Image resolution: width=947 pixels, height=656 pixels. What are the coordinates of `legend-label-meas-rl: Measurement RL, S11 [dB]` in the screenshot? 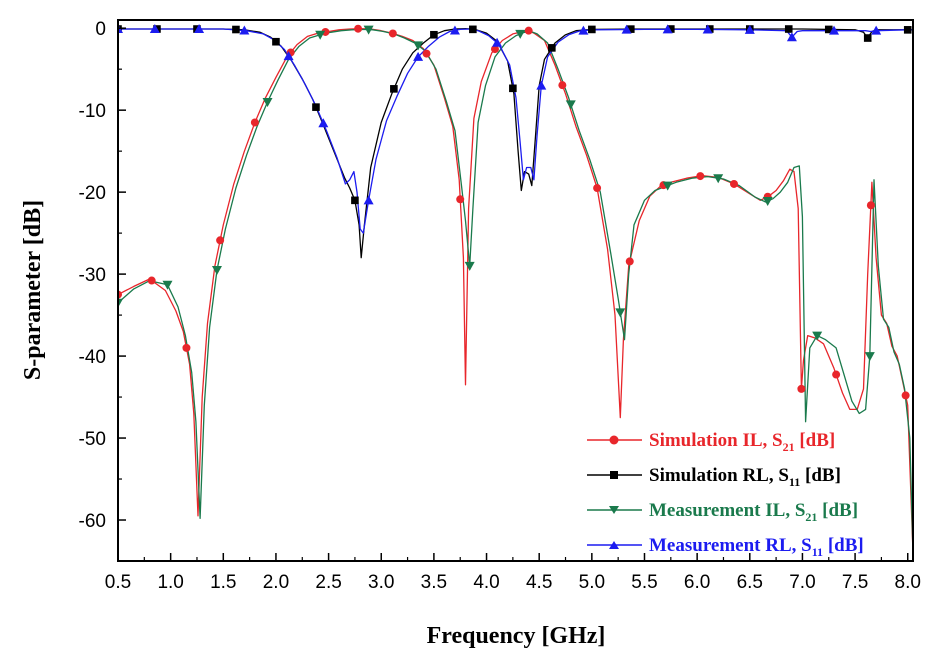 It's located at (756, 547).